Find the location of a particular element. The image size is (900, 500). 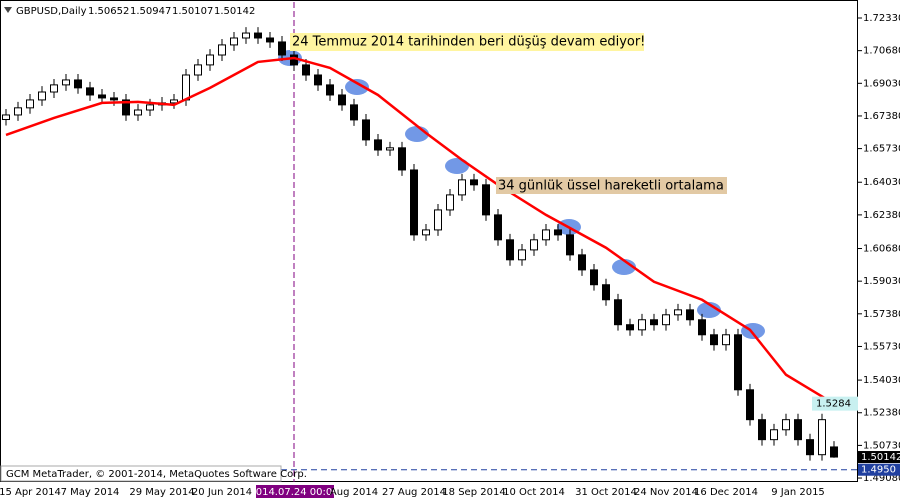

x-tick-label: 20 Jun 2014 is located at coordinates (222, 492).